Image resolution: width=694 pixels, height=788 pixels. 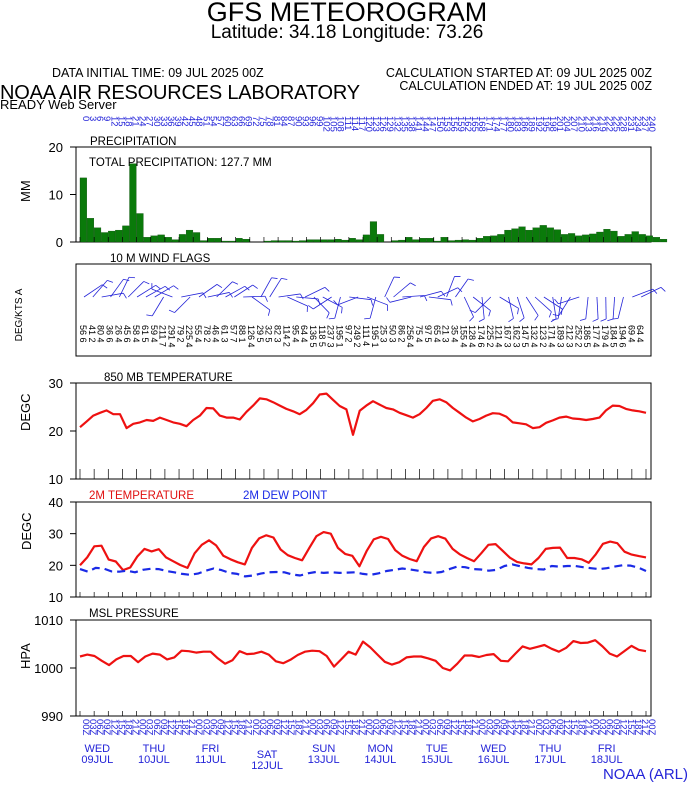 I want to click on wind-label: 35 4, so click(x=454, y=334).